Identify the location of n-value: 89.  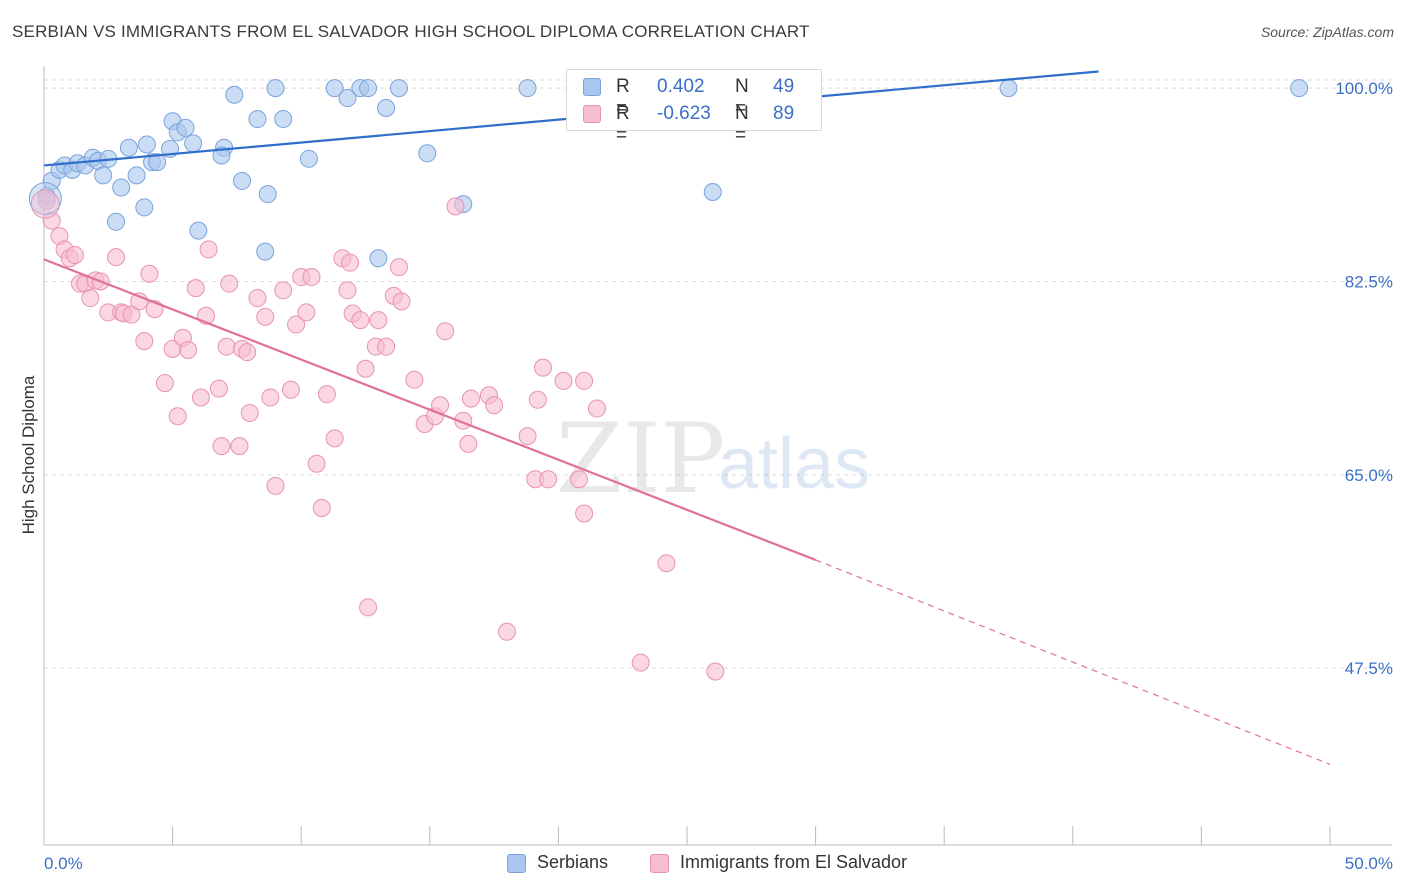
(784, 113).